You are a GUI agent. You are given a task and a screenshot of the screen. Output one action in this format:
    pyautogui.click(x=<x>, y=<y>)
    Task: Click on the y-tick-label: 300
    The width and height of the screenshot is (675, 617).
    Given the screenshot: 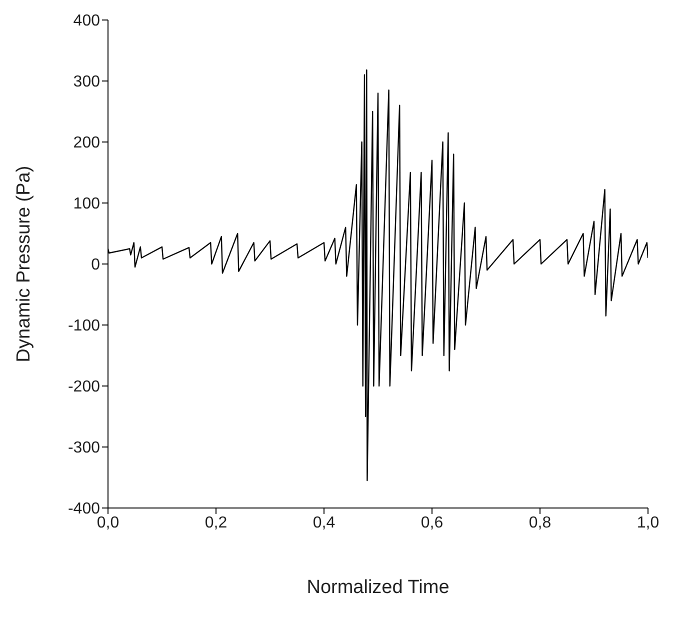 What is the action you would take?
    pyautogui.click(x=86, y=82)
    